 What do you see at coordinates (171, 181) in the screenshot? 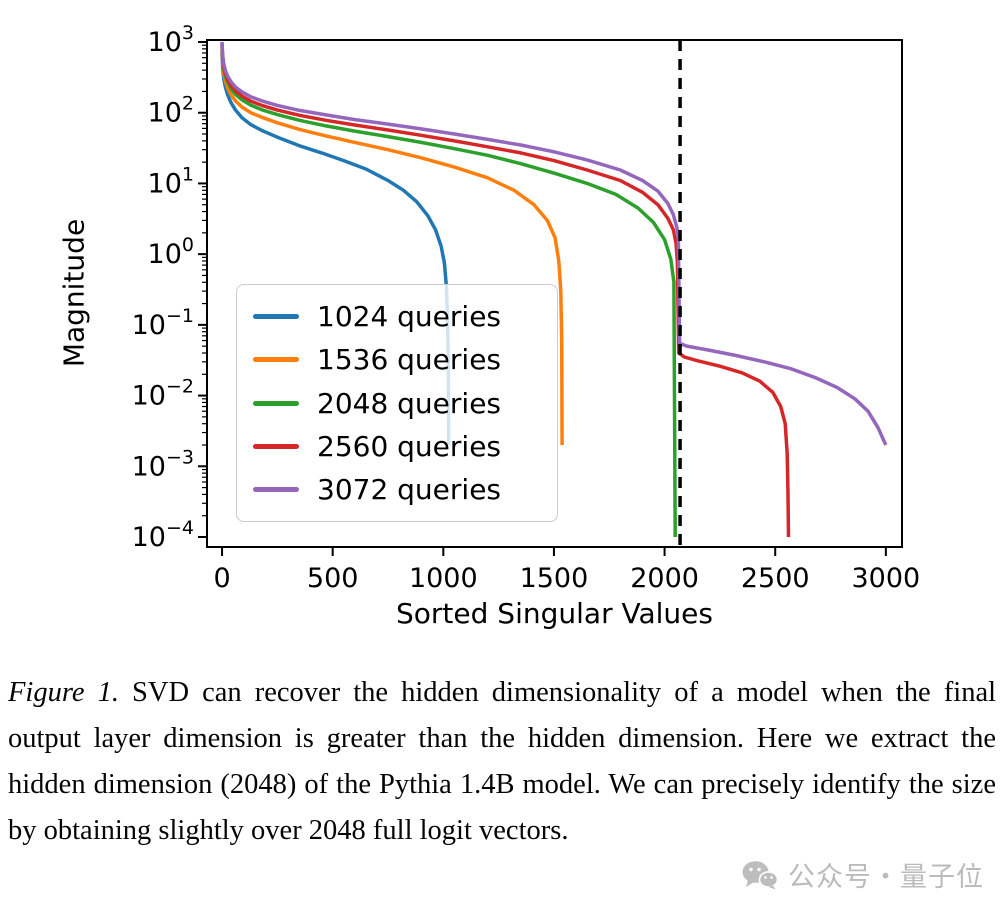
I see `y-tick-label: 10¹` at bounding box center [171, 181].